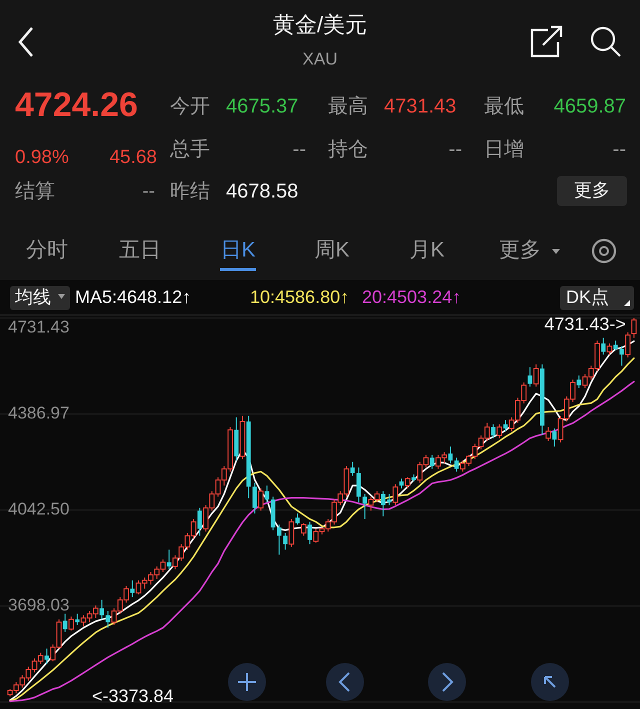 The image size is (640, 709). What do you see at coordinates (32, 296) in the screenshot?
I see `text: 均线` at bounding box center [32, 296].